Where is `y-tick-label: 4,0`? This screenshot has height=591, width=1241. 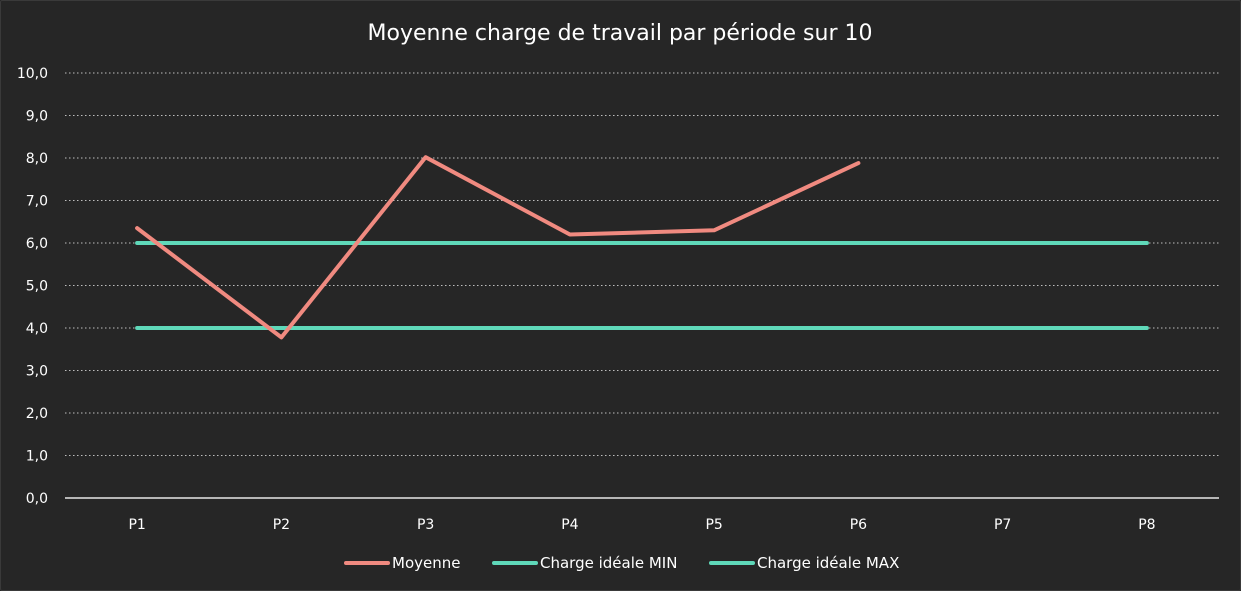
y-tick-label: 4,0 is located at coordinates (37, 329).